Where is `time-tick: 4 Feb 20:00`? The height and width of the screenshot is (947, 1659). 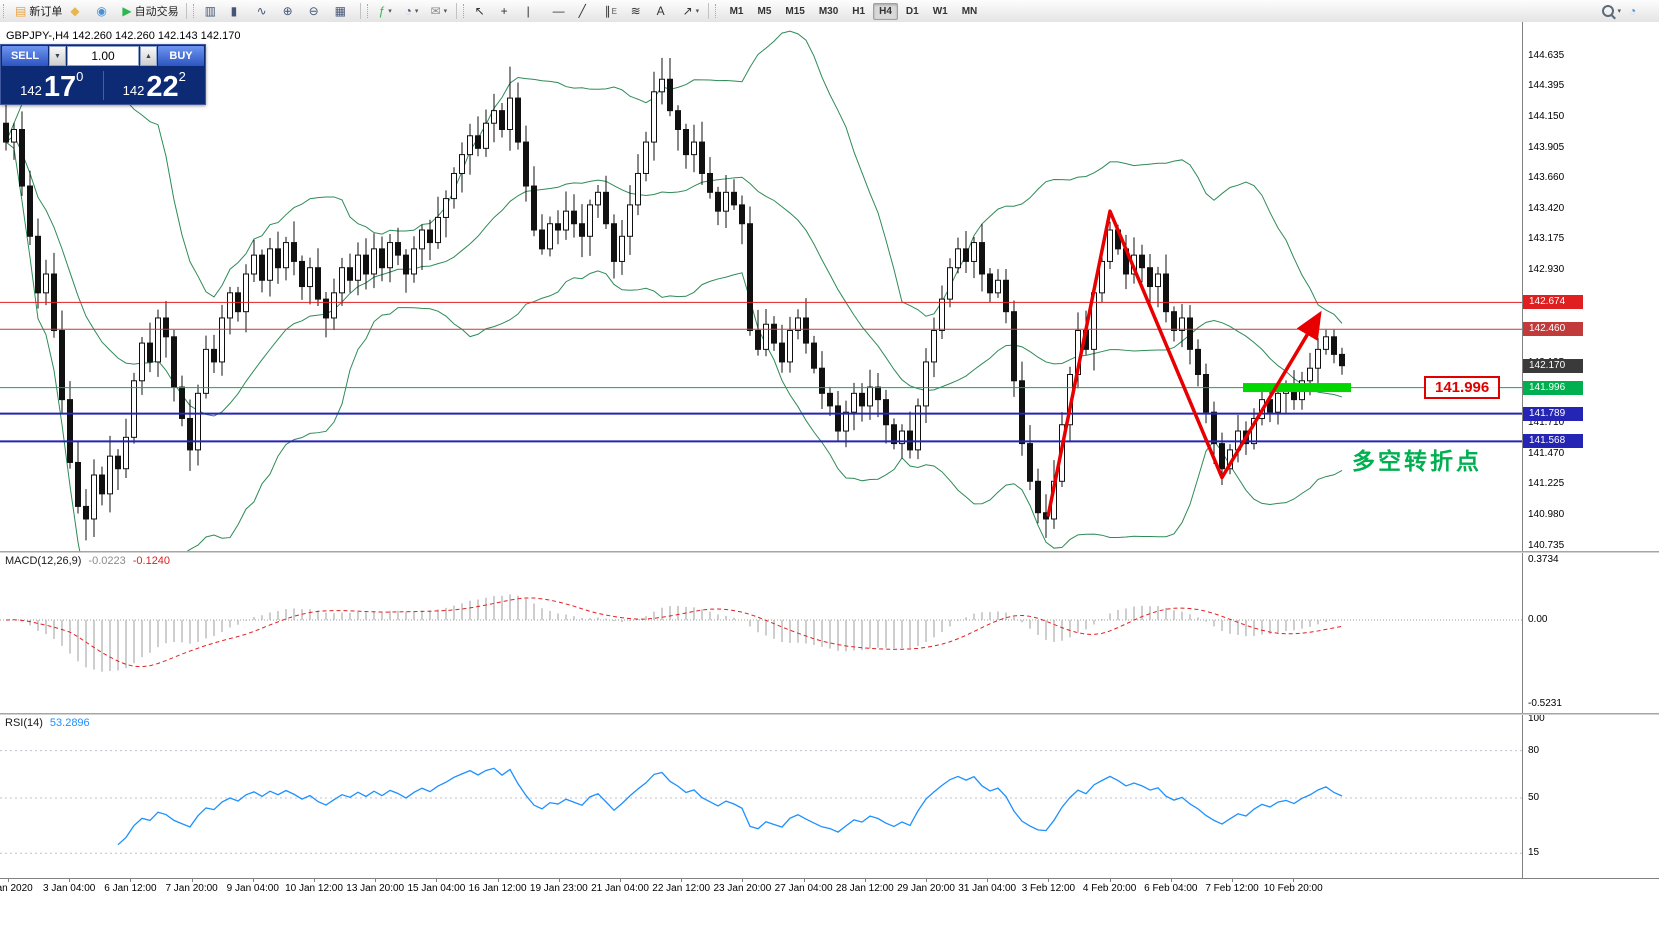 time-tick: 4 Feb 20:00 is located at coordinates (1109, 888).